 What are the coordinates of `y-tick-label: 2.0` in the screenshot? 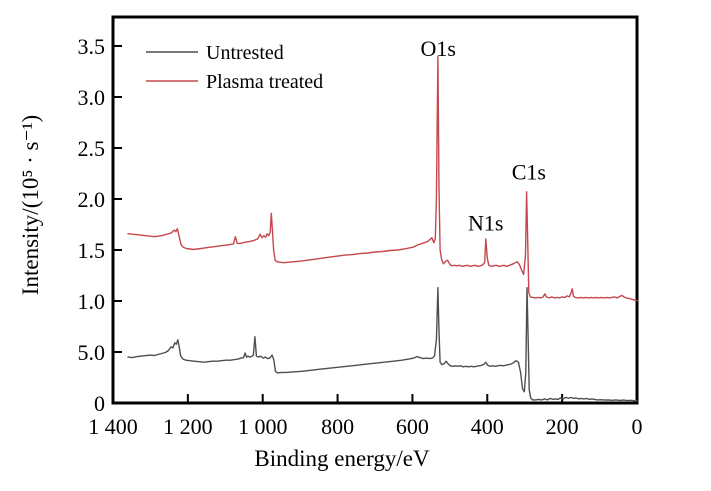 It's located at (92, 199).